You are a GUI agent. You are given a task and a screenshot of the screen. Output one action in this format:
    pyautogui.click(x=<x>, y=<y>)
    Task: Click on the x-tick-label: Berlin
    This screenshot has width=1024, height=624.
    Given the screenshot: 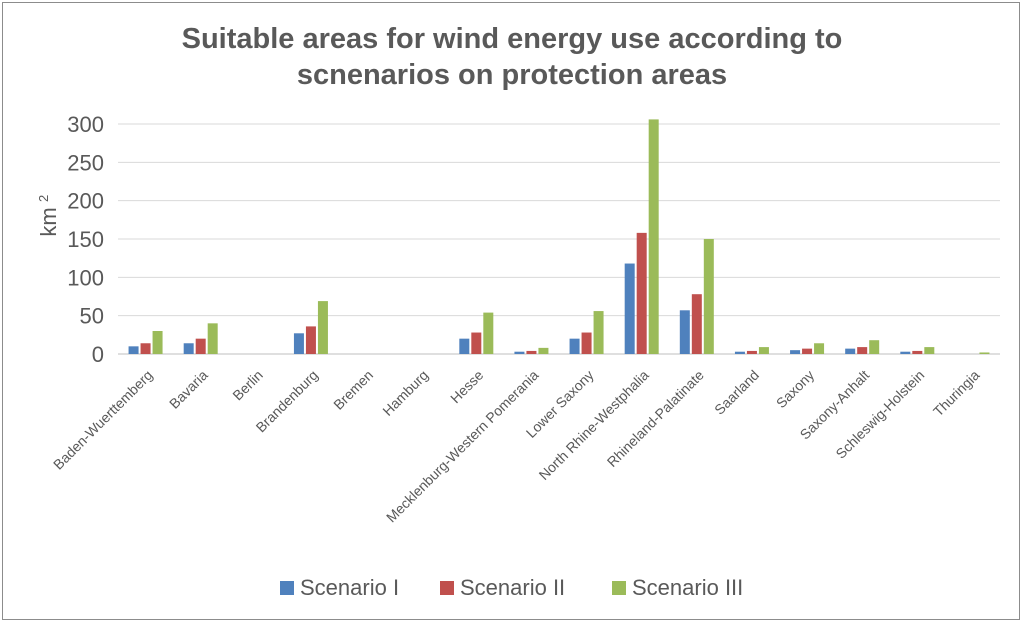 What is the action you would take?
    pyautogui.click(x=247, y=385)
    